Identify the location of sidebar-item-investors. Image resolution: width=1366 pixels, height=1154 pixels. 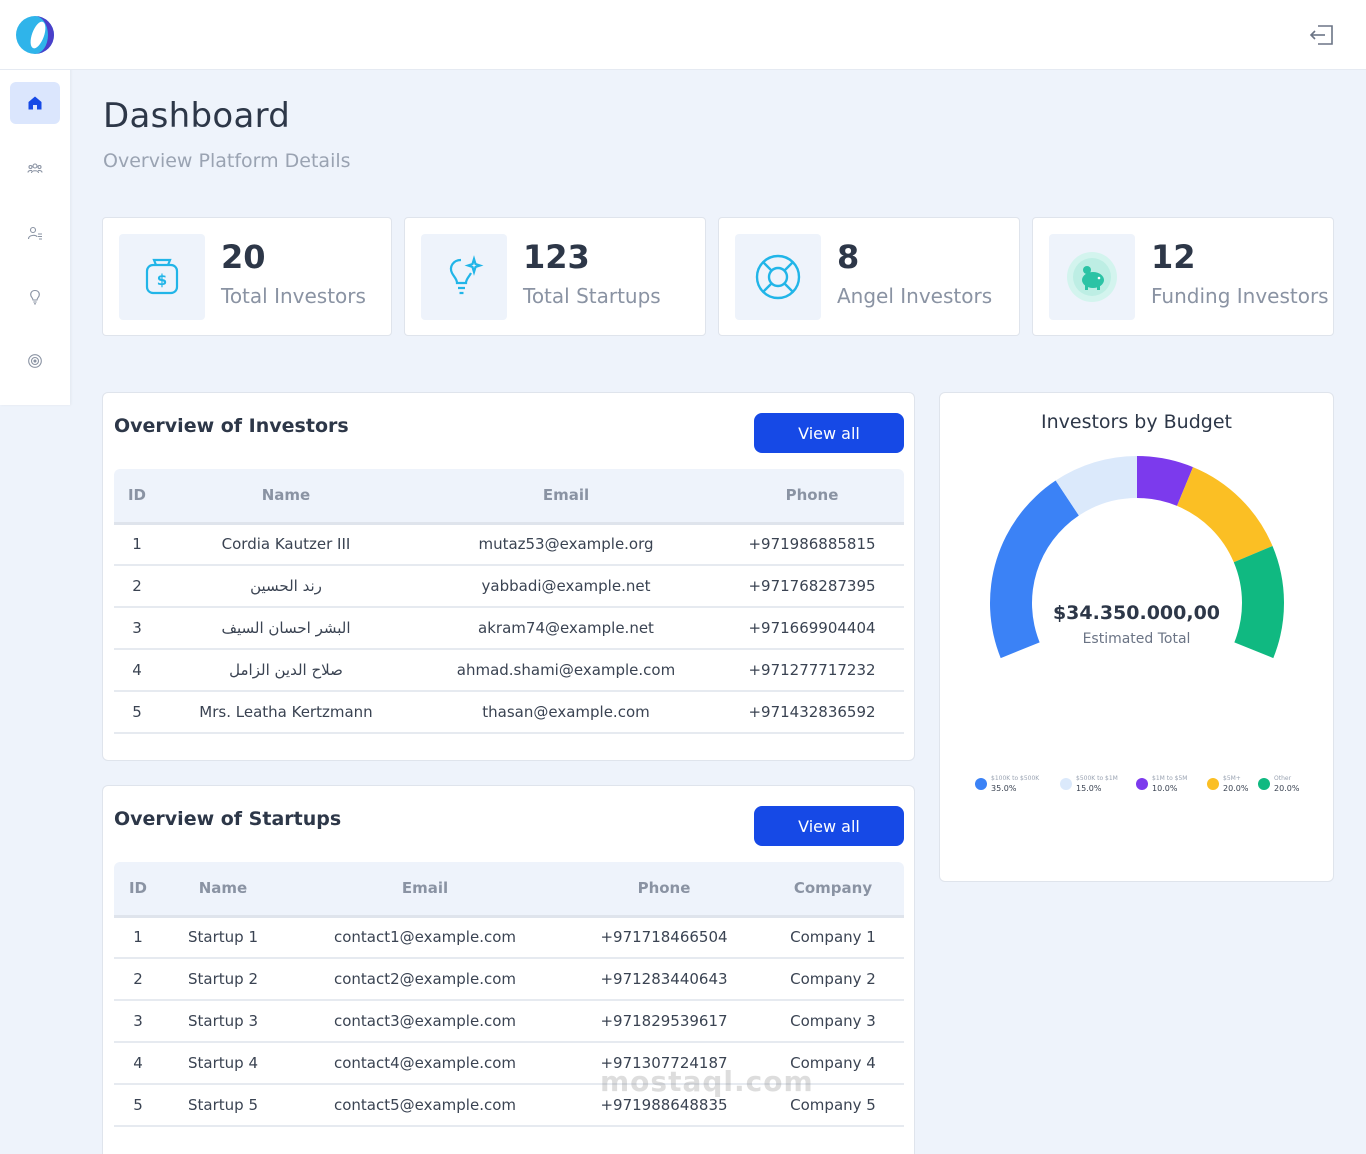
(35, 169).